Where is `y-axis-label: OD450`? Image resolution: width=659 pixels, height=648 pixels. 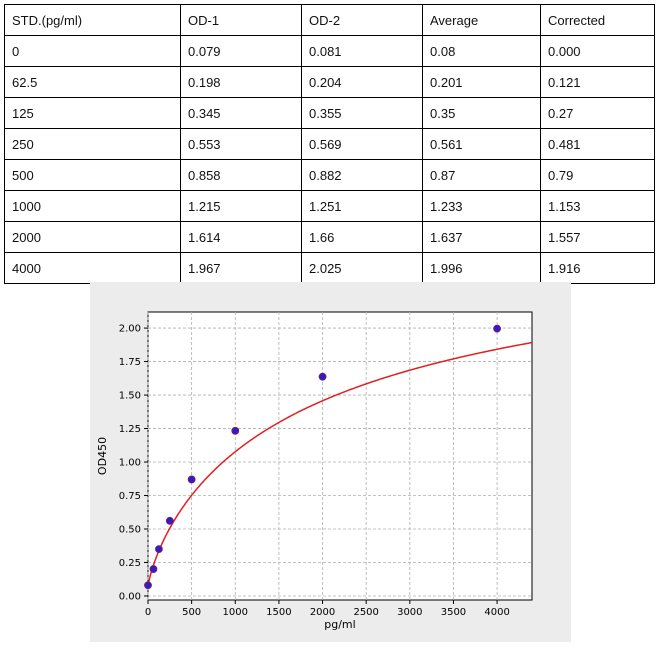
y-axis-label: OD450 is located at coordinates (102, 456).